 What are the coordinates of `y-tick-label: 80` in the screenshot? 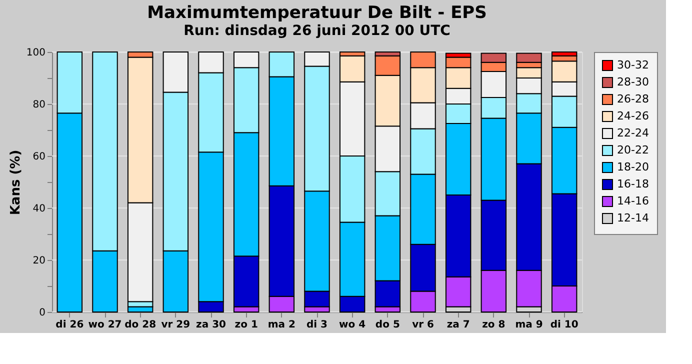 It's located at (39, 105).